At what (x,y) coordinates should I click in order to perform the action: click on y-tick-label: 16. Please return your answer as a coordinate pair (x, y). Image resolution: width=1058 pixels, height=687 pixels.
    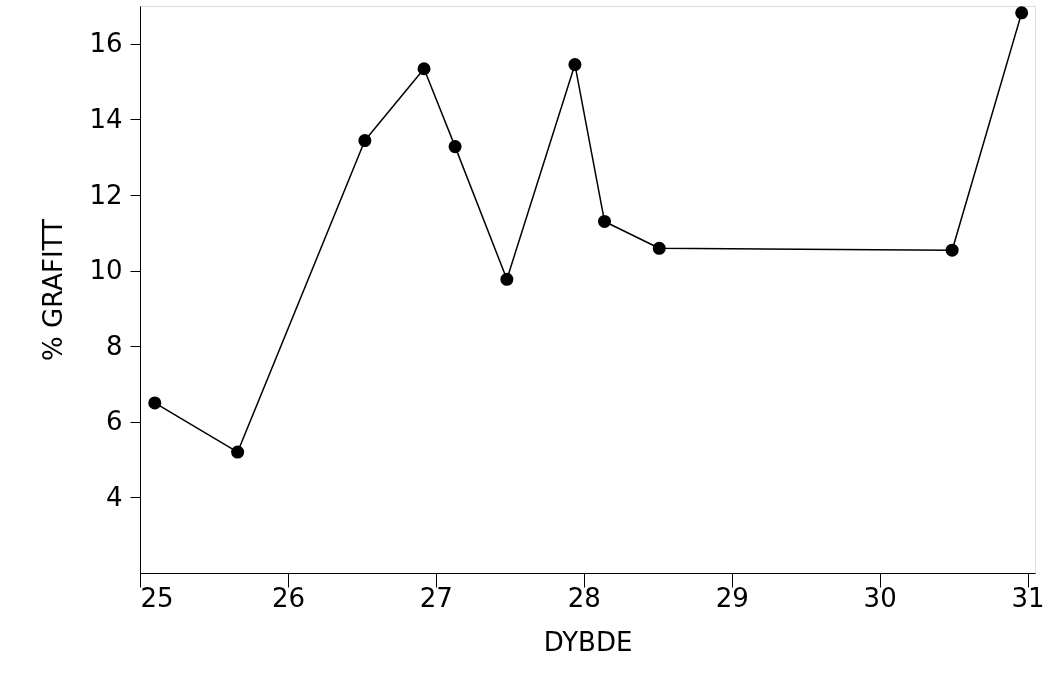
    Looking at the image, I should click on (106, 43).